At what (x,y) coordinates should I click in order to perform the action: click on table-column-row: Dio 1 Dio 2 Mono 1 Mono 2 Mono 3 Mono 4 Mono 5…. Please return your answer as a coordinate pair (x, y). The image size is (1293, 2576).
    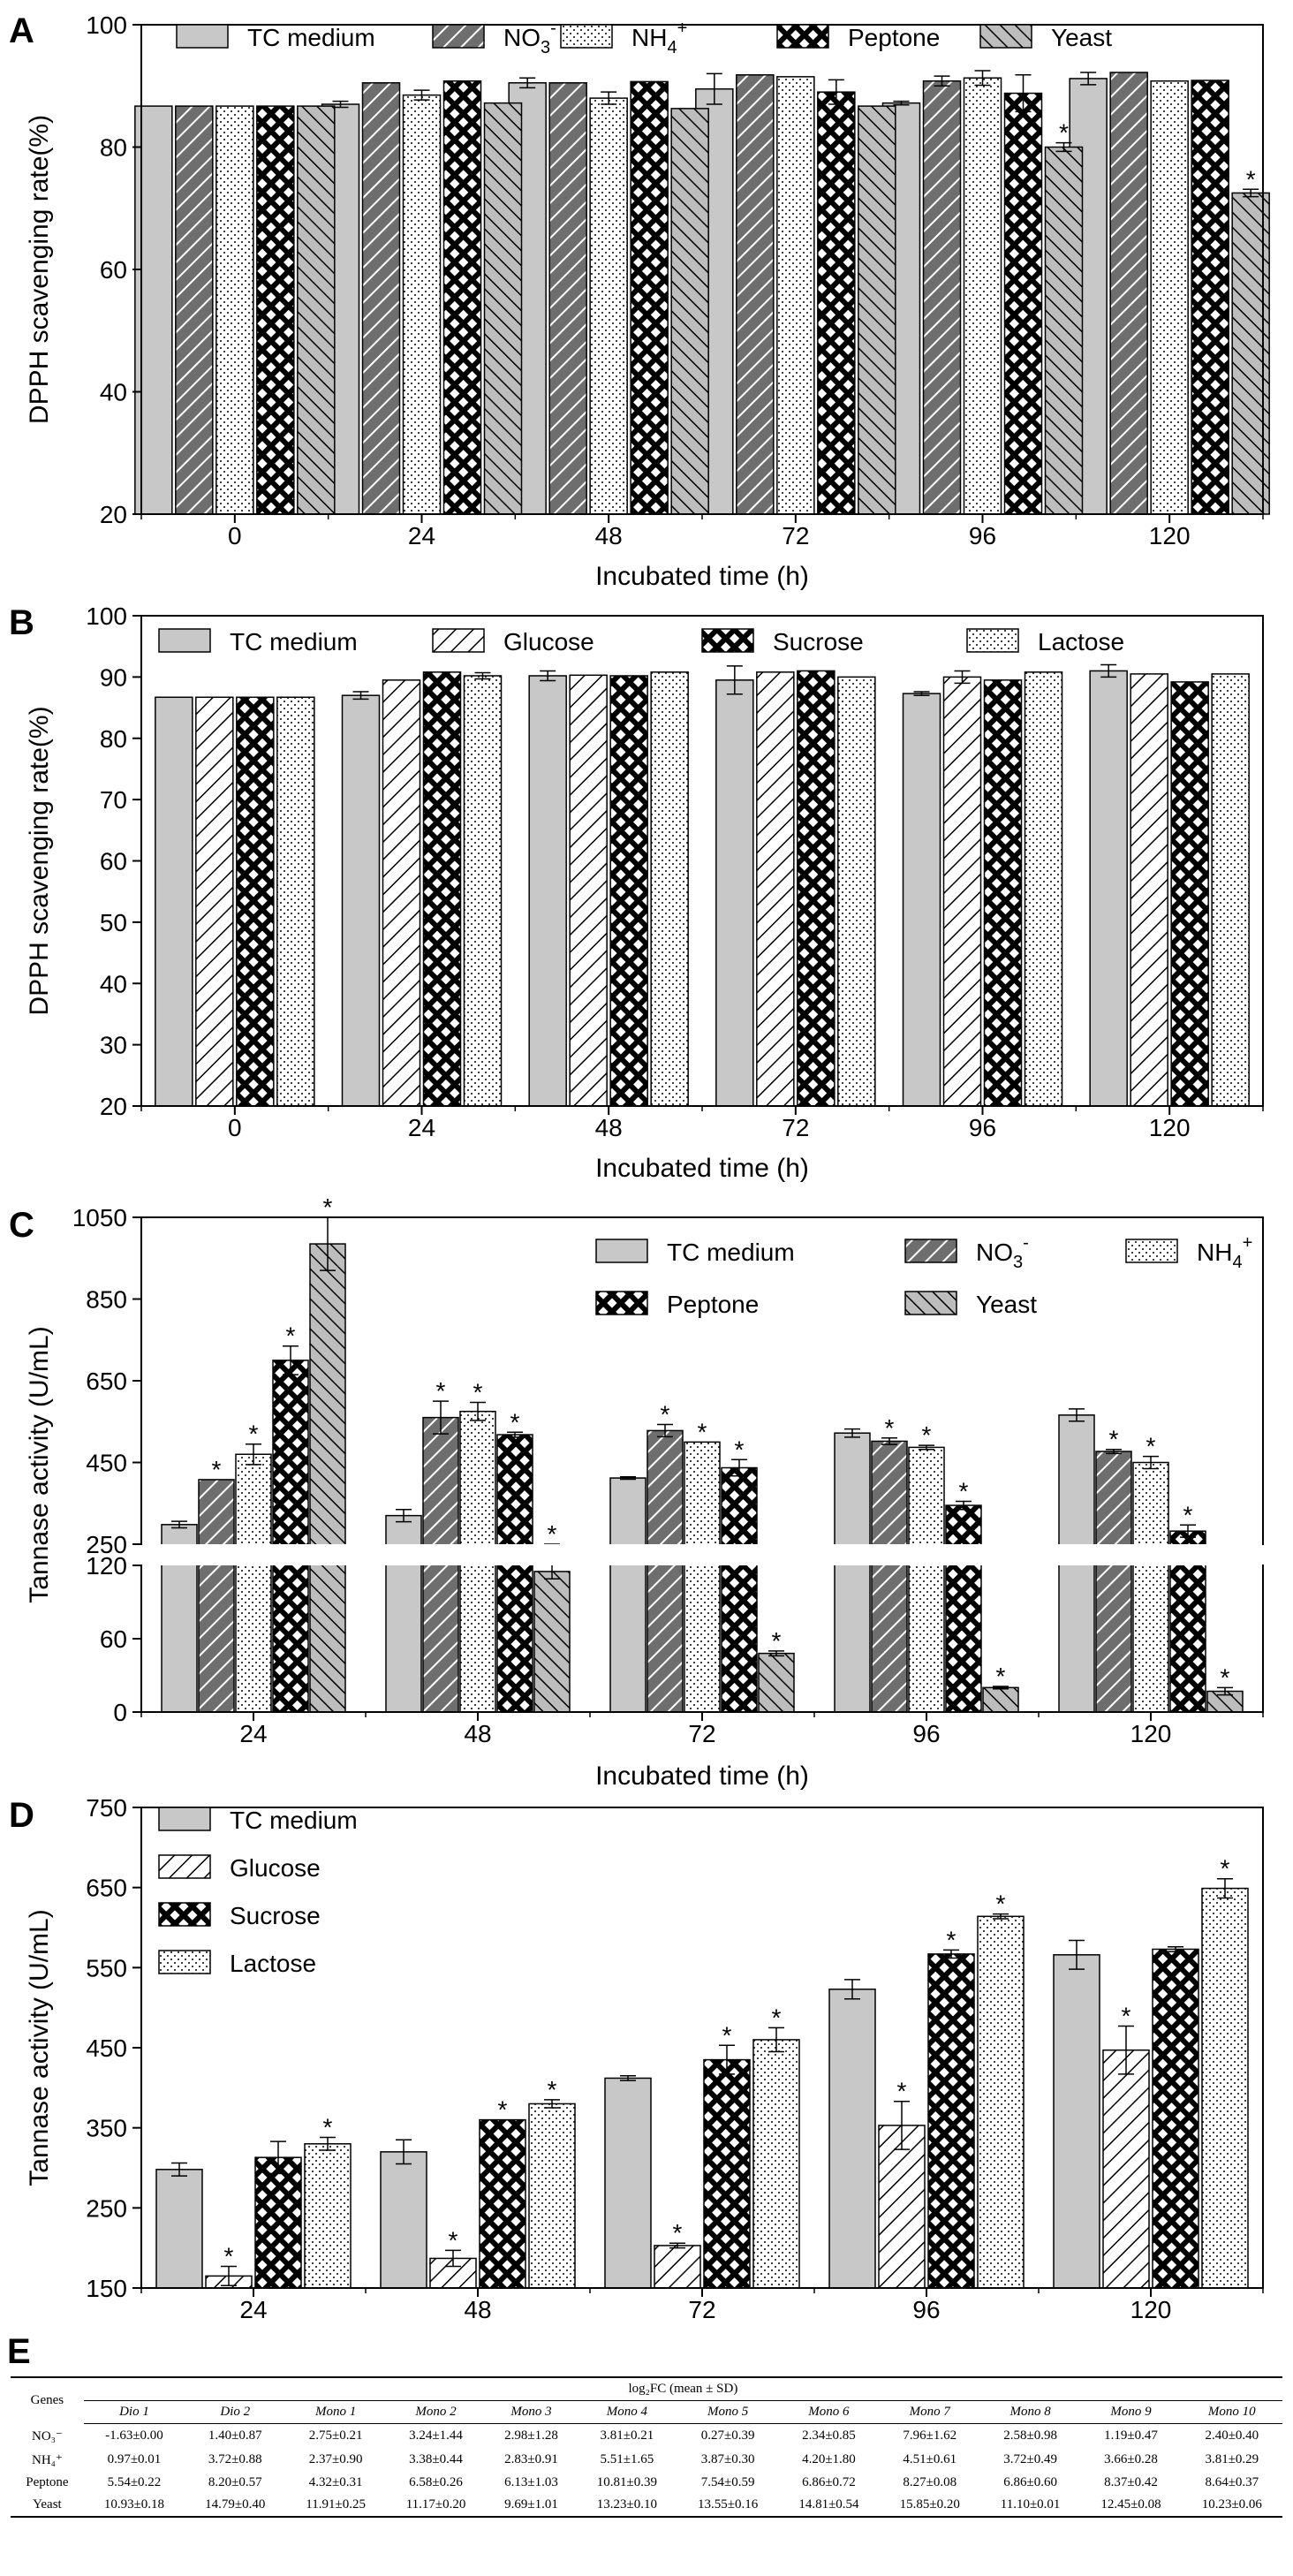
    Looking at the image, I should click on (646, 2412).